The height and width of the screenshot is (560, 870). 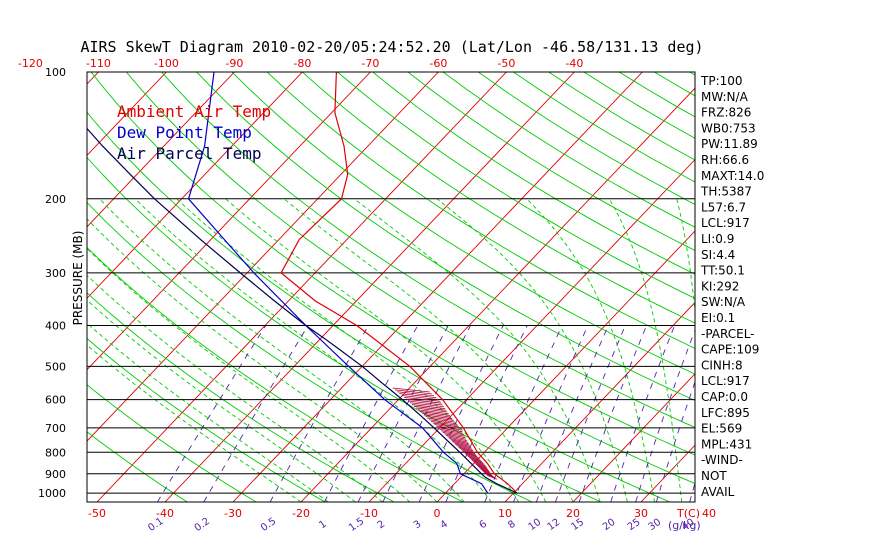 What do you see at coordinates (52, 493) in the screenshot?
I see `pressure-tick-label: 1000` at bounding box center [52, 493].